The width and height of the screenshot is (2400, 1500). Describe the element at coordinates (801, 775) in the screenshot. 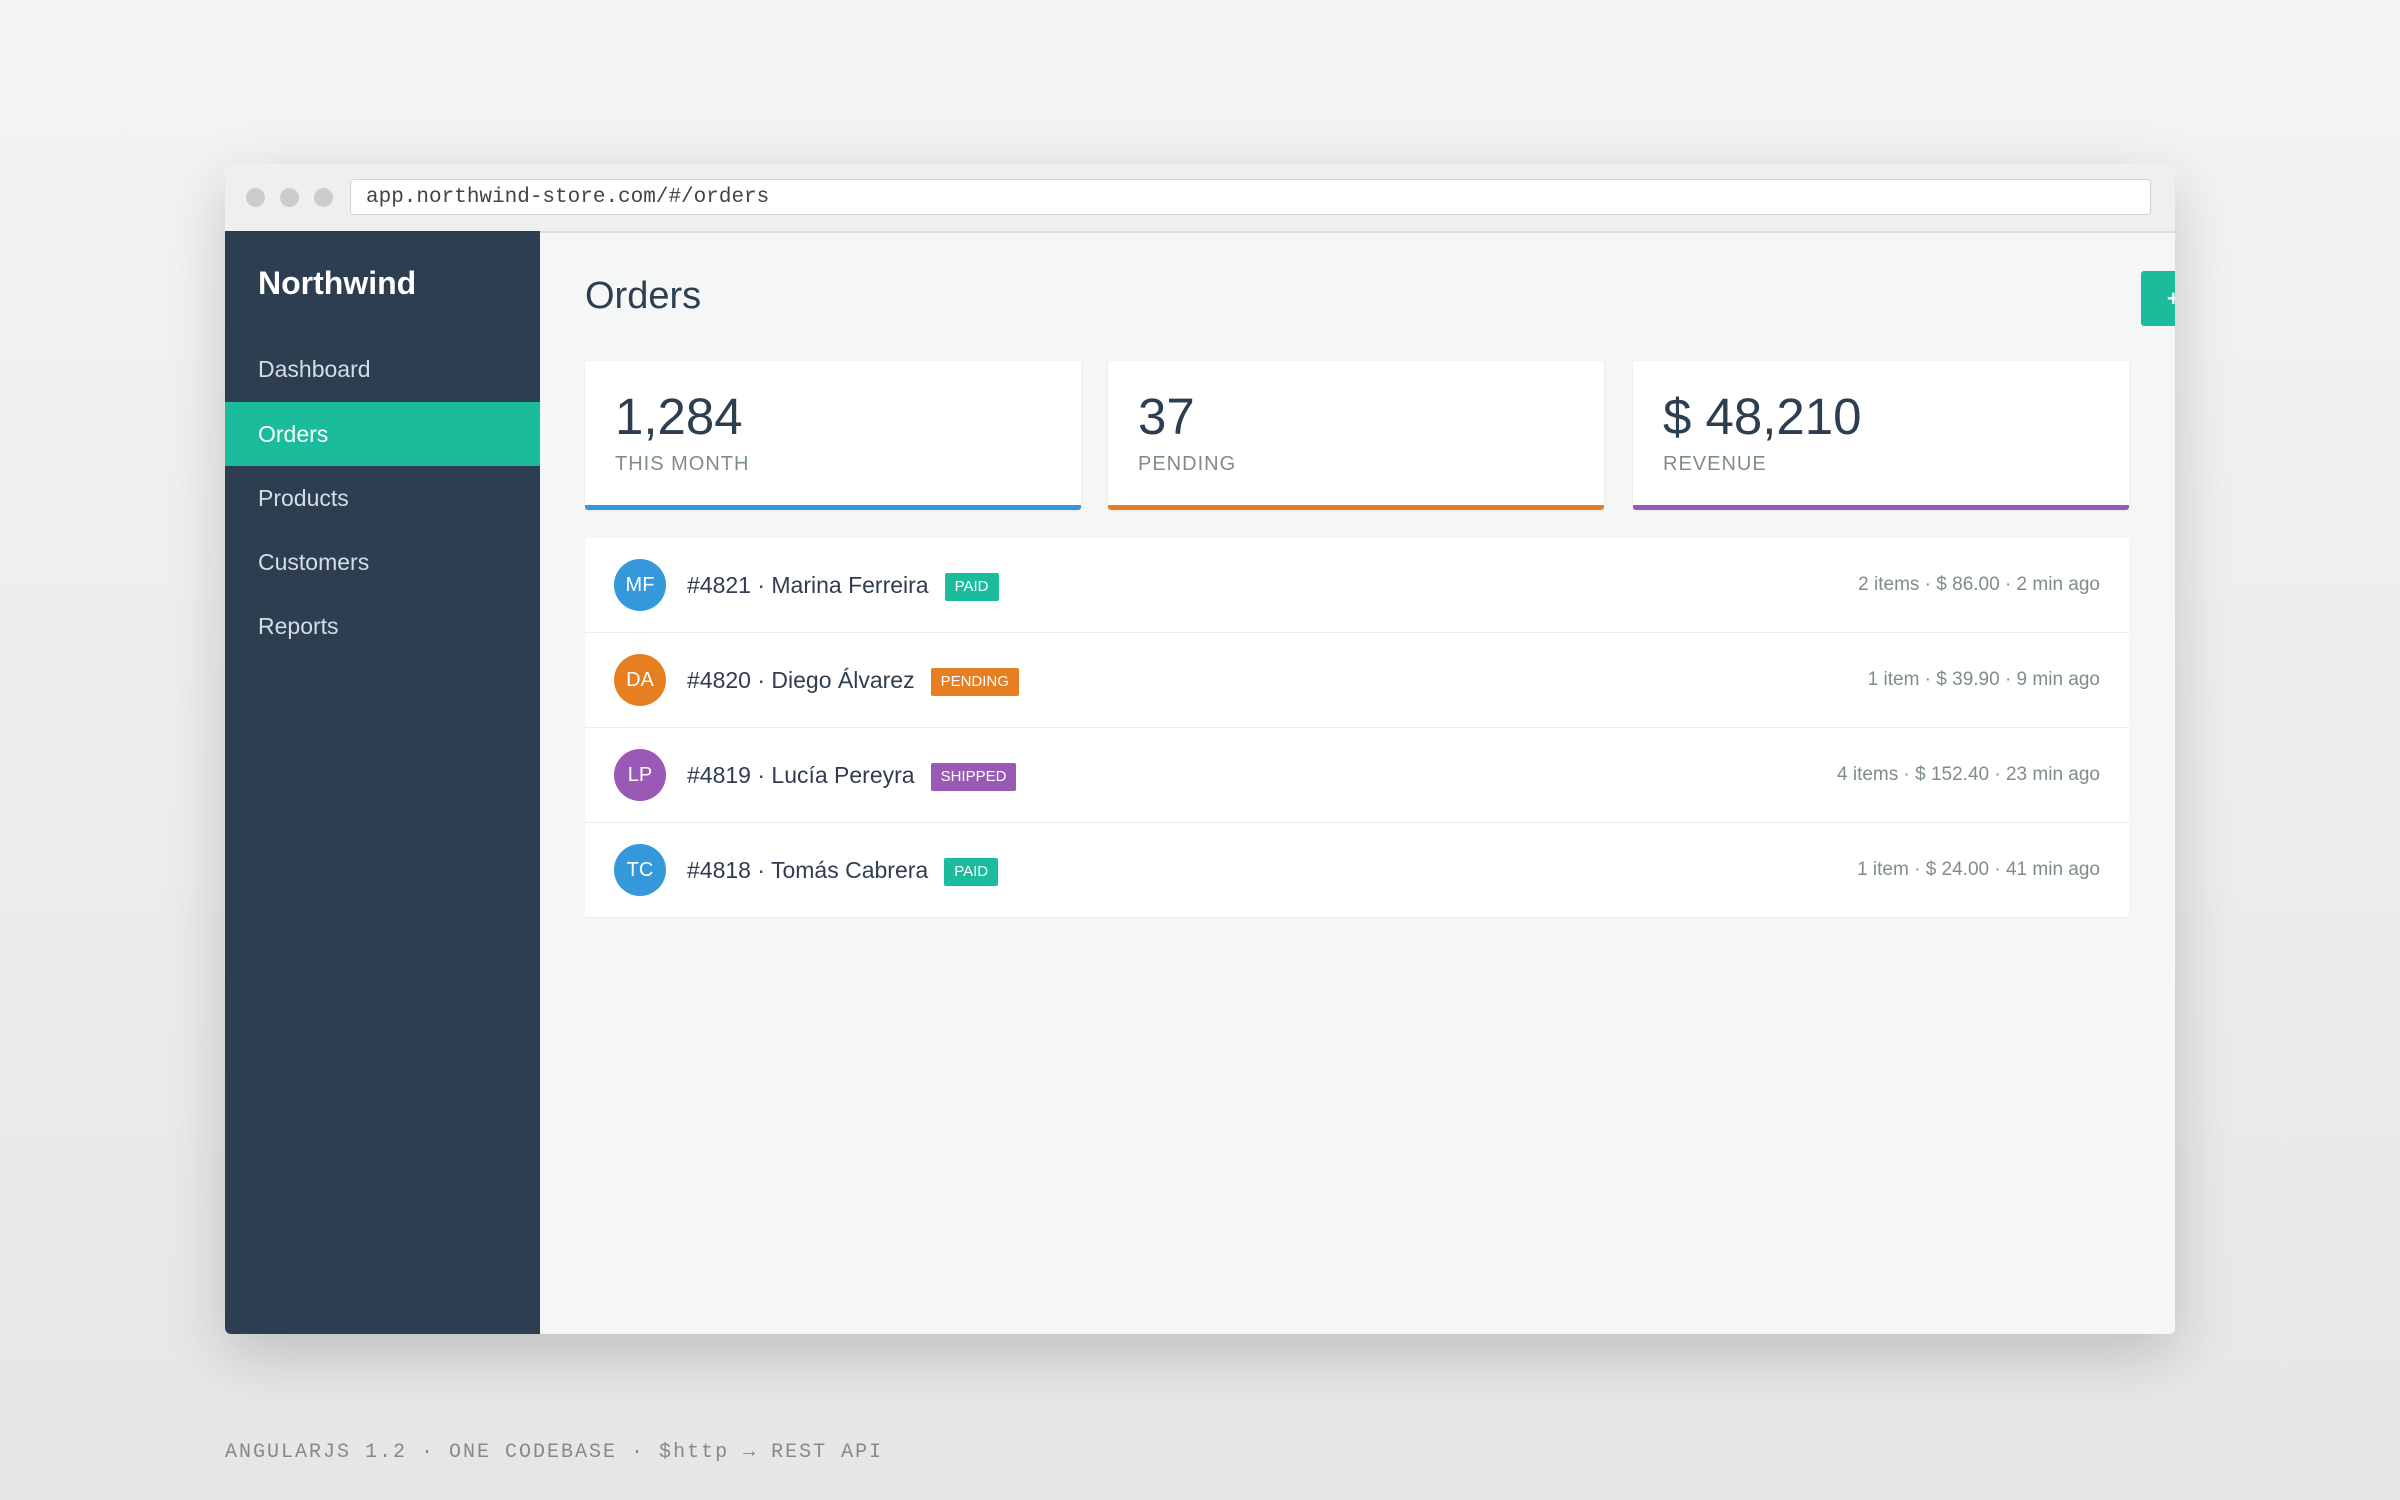

I see `order-title: #4819 · Lucía Pereyra` at that location.